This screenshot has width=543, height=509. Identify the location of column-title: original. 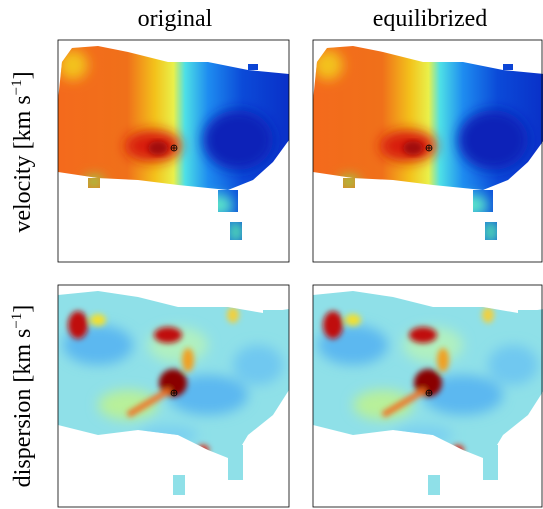
(175, 19).